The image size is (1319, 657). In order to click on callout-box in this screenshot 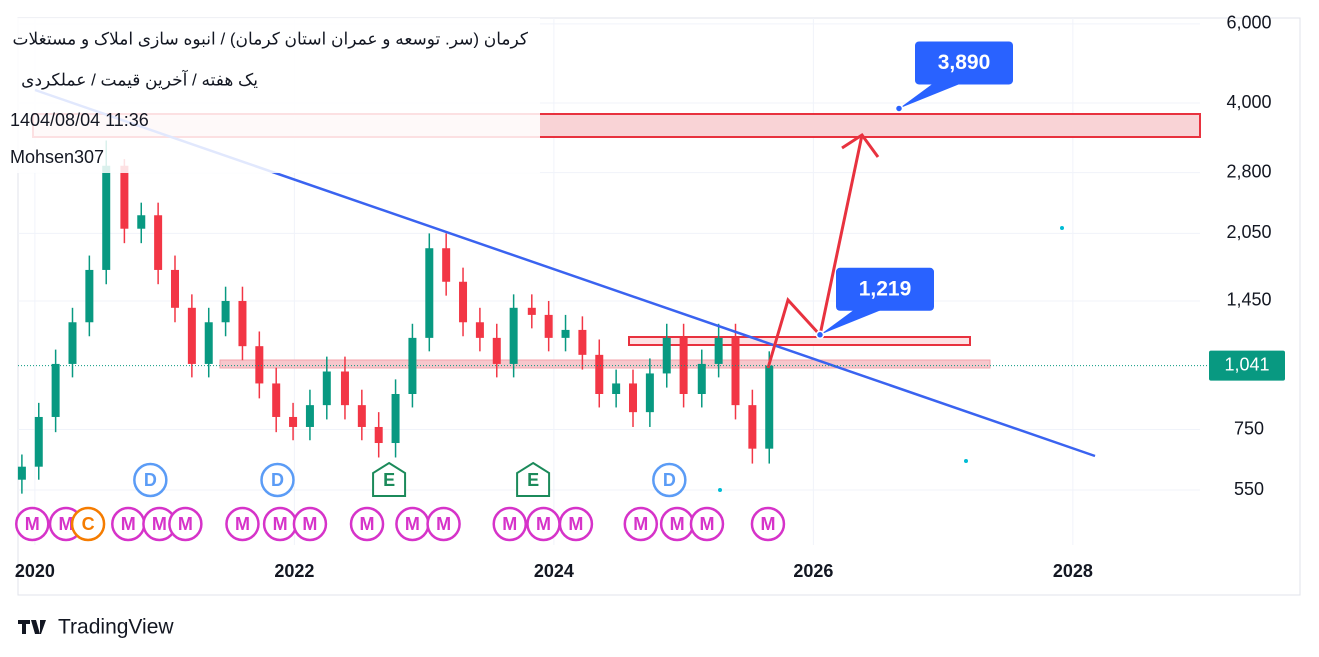, I will do `click(964, 63)`.